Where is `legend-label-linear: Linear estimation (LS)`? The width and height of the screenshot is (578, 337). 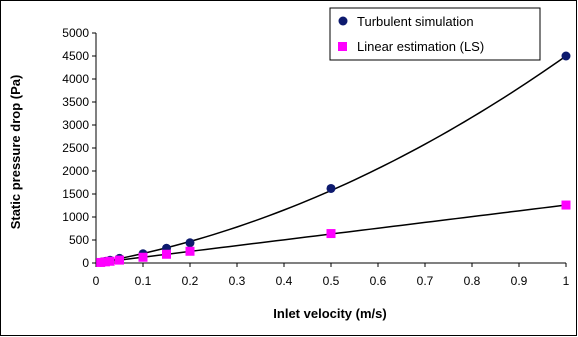
legend-label-linear: Linear estimation (LS) is located at coordinates (420, 46).